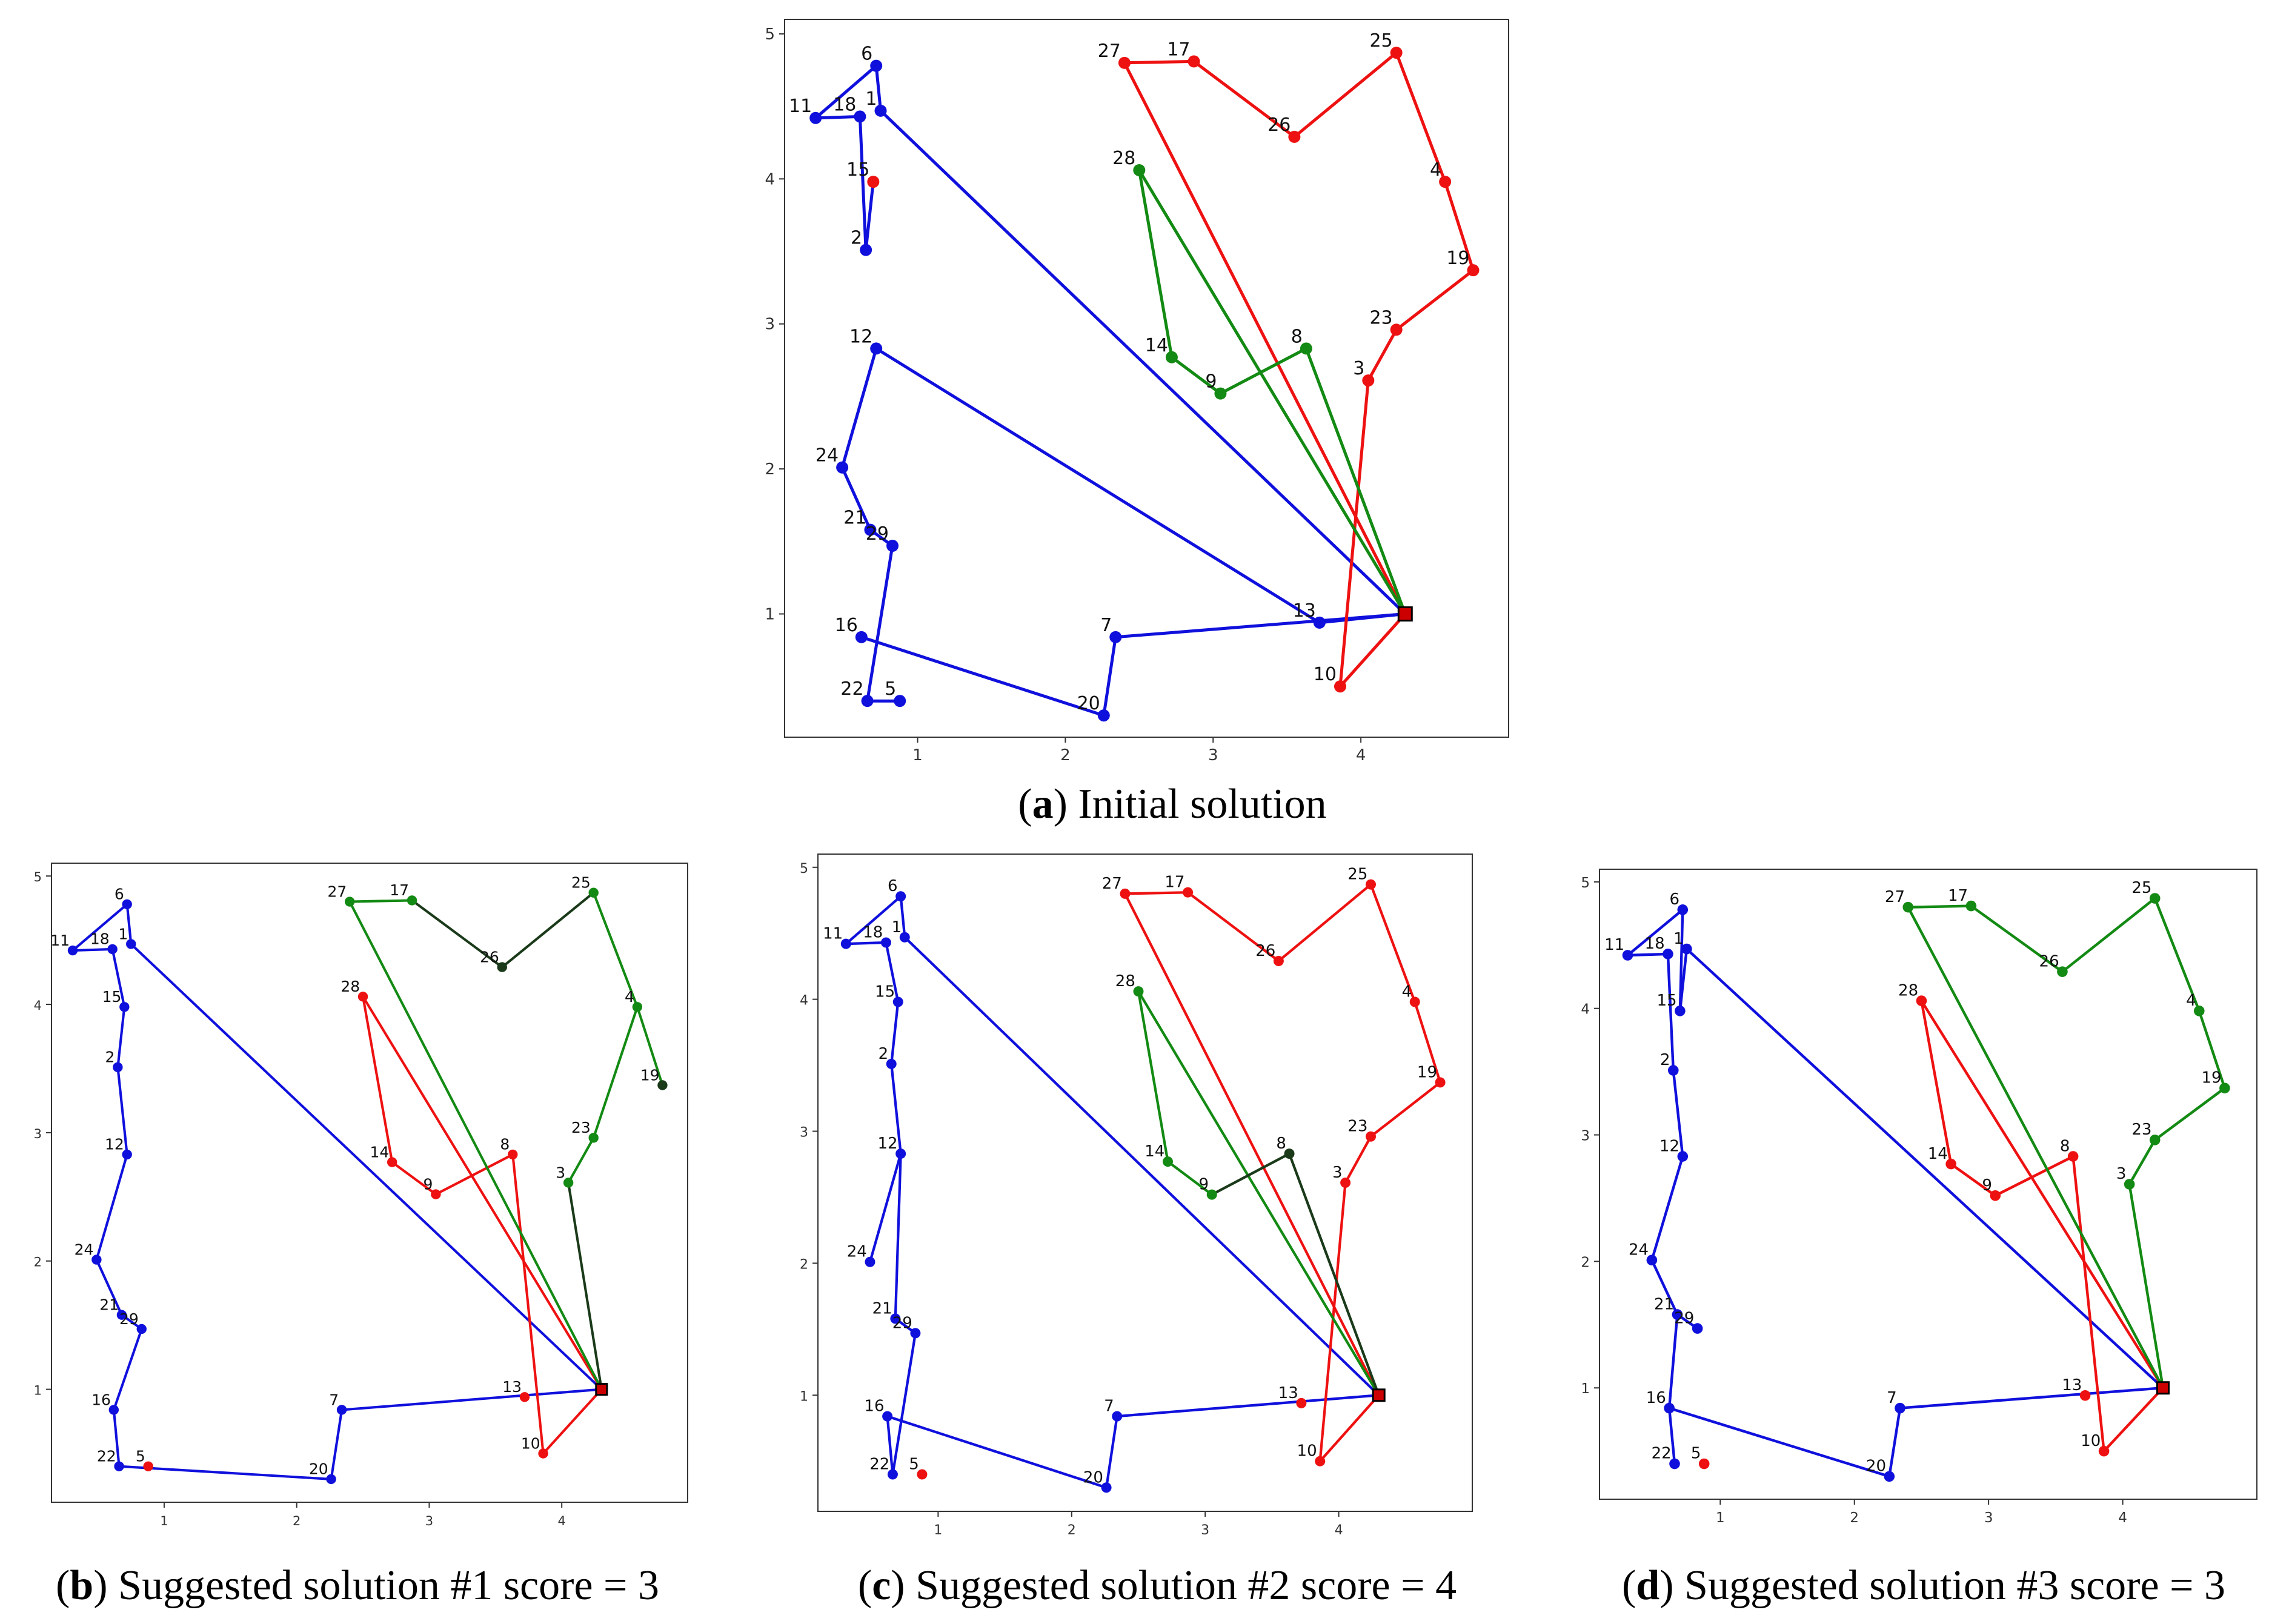 The width and height of the screenshot is (2269, 1624). I want to click on route-line-green, so click(2067, 1143).